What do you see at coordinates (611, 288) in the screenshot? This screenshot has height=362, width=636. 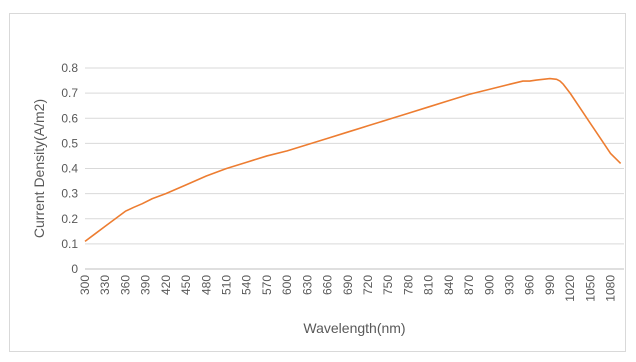 I see `x-tick-label: 1080` at bounding box center [611, 288].